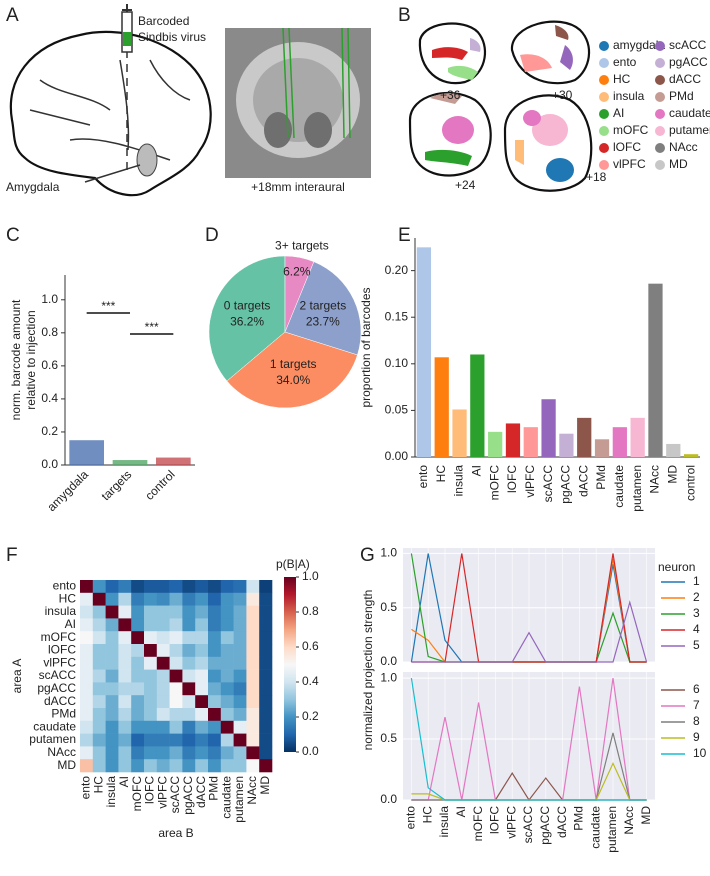 The image size is (710, 876). I want to click on x-tick-label: lOFC, so click(495, 820).